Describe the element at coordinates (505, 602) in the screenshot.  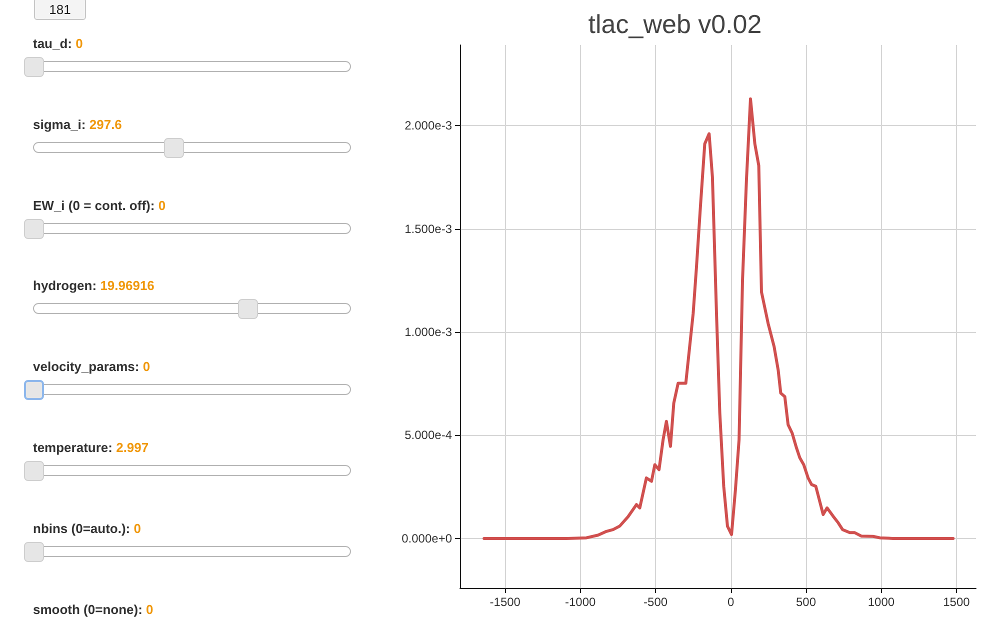
I see `x-tick-label: -1500` at that location.